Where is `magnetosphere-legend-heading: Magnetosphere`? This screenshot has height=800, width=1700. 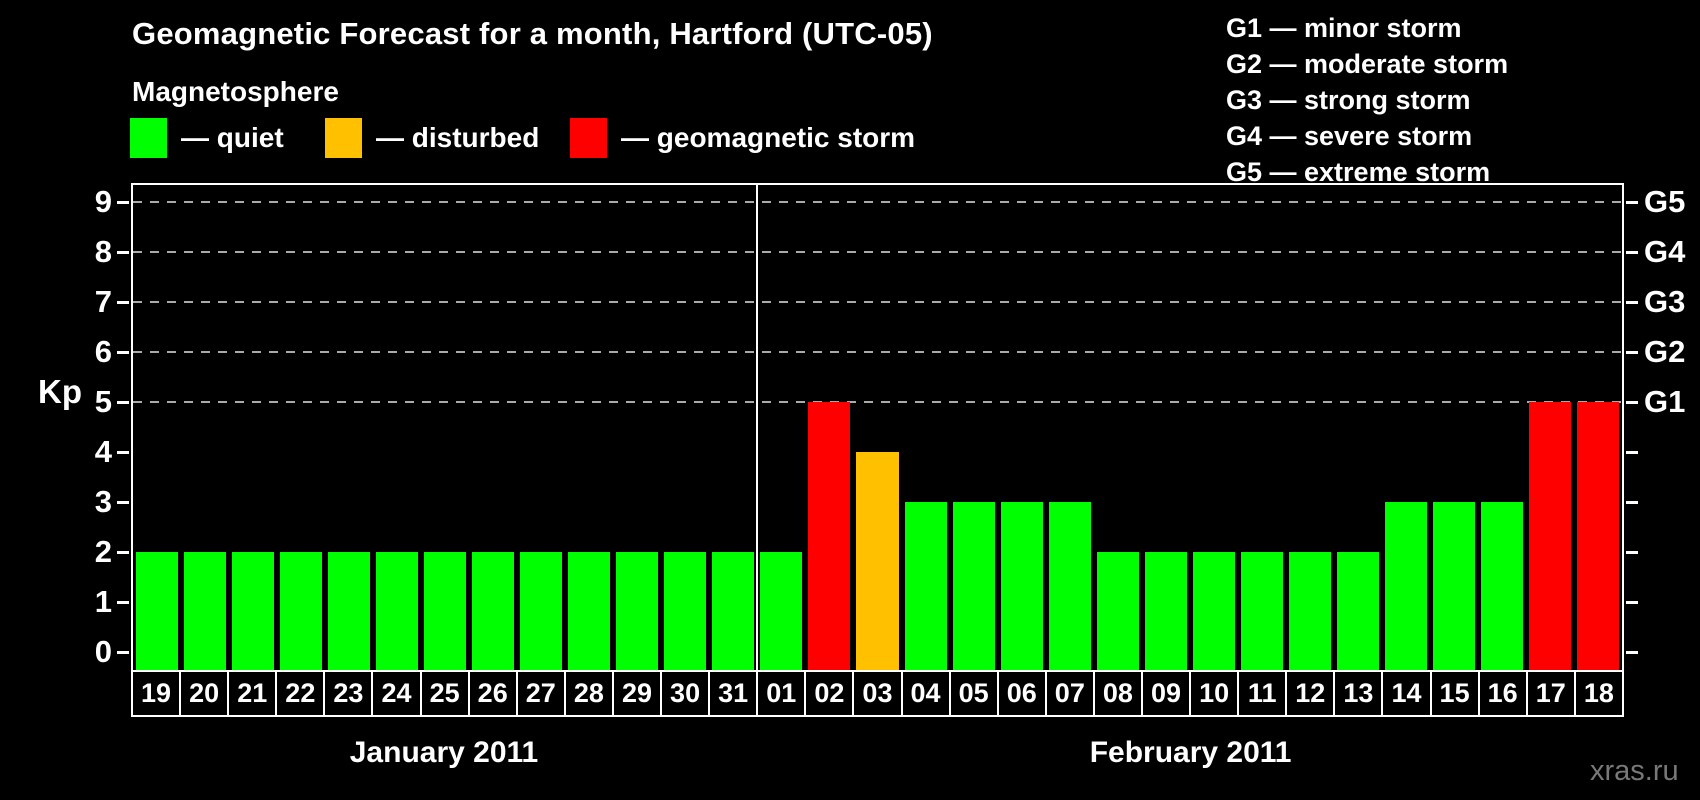 magnetosphere-legend-heading: Magnetosphere is located at coordinates (235, 91).